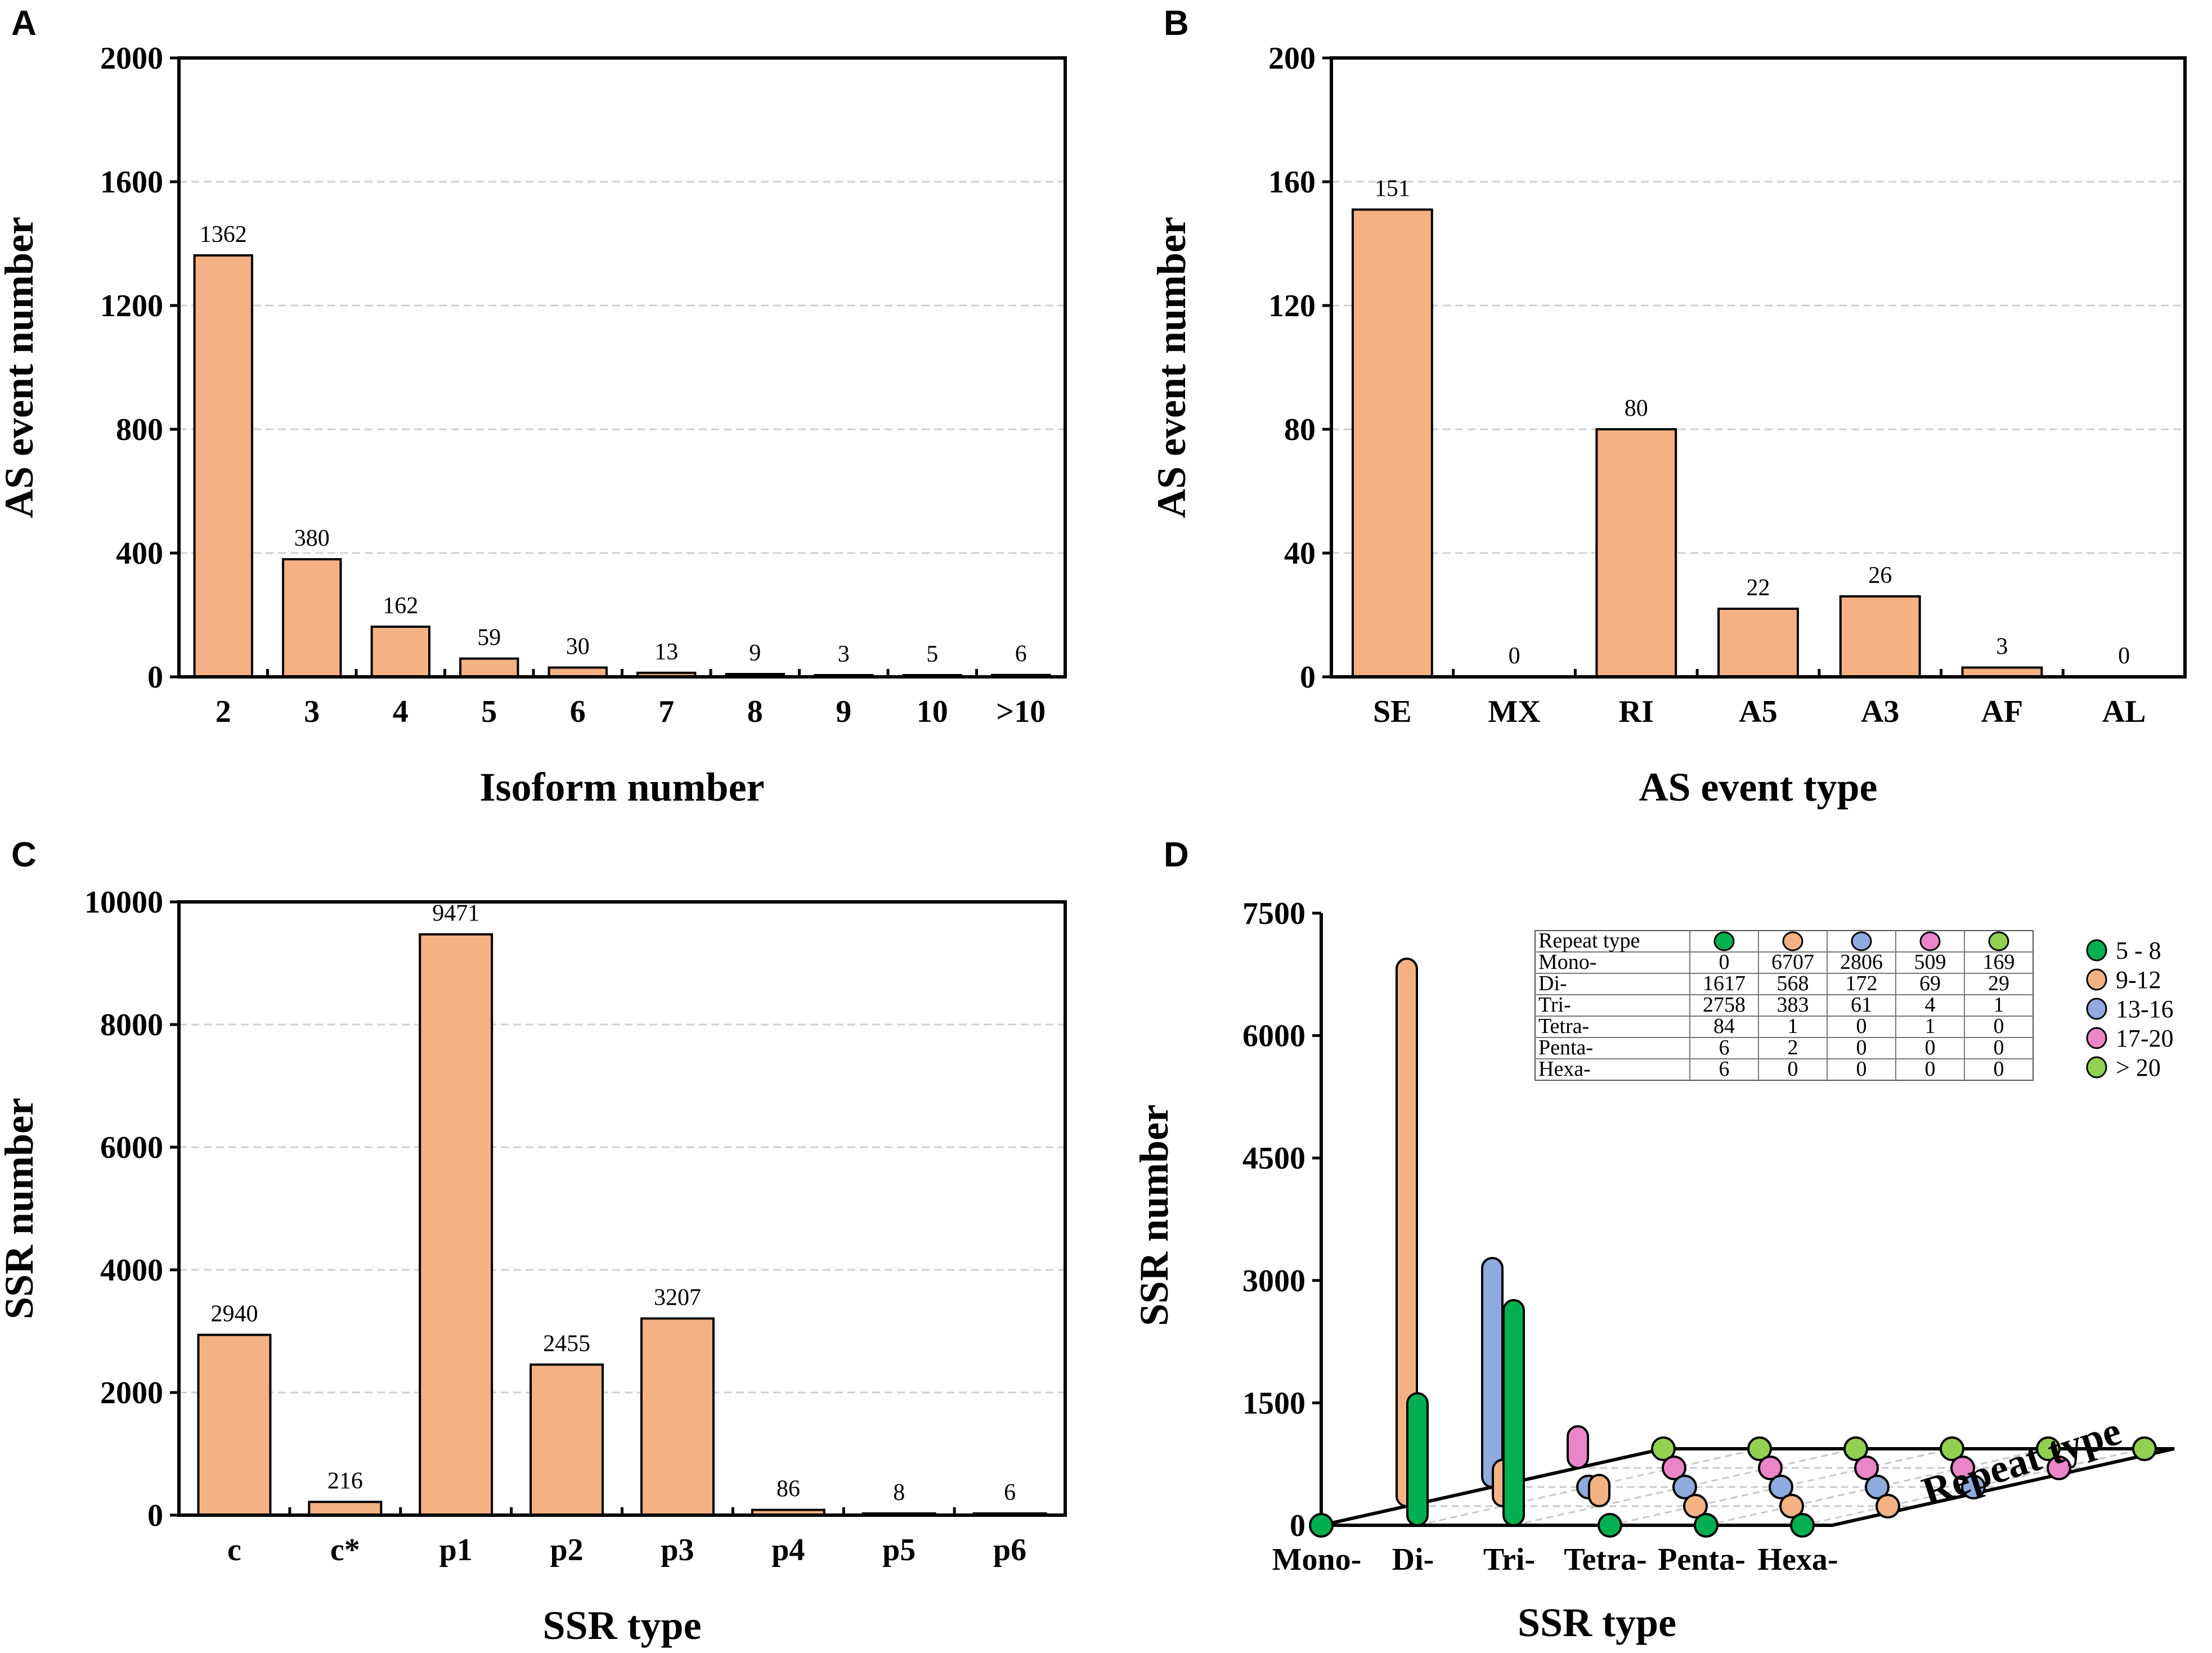  I want to click on x-tick-label: AF, so click(2002, 712).